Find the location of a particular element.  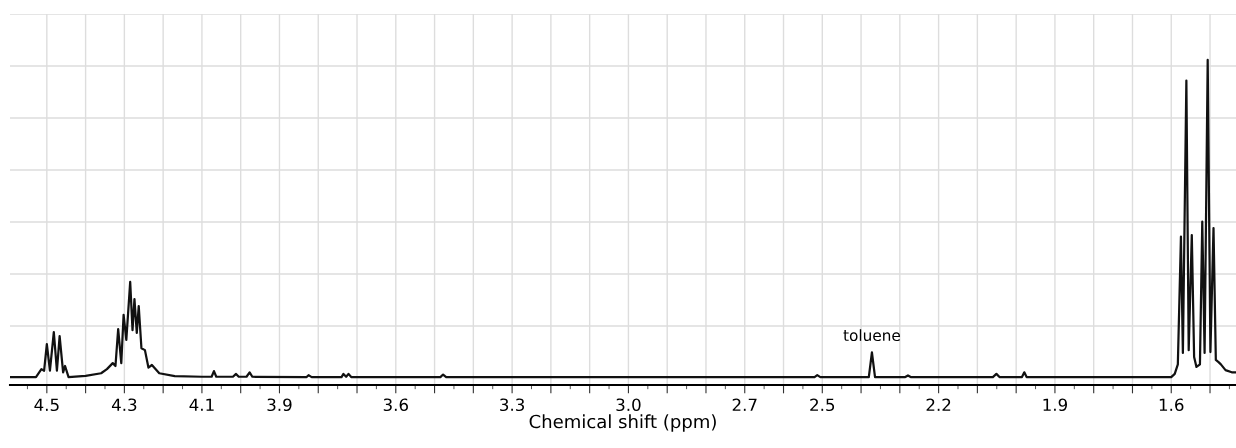

x-axis-title: Chemical shift (ppm) is located at coordinates (622, 423).